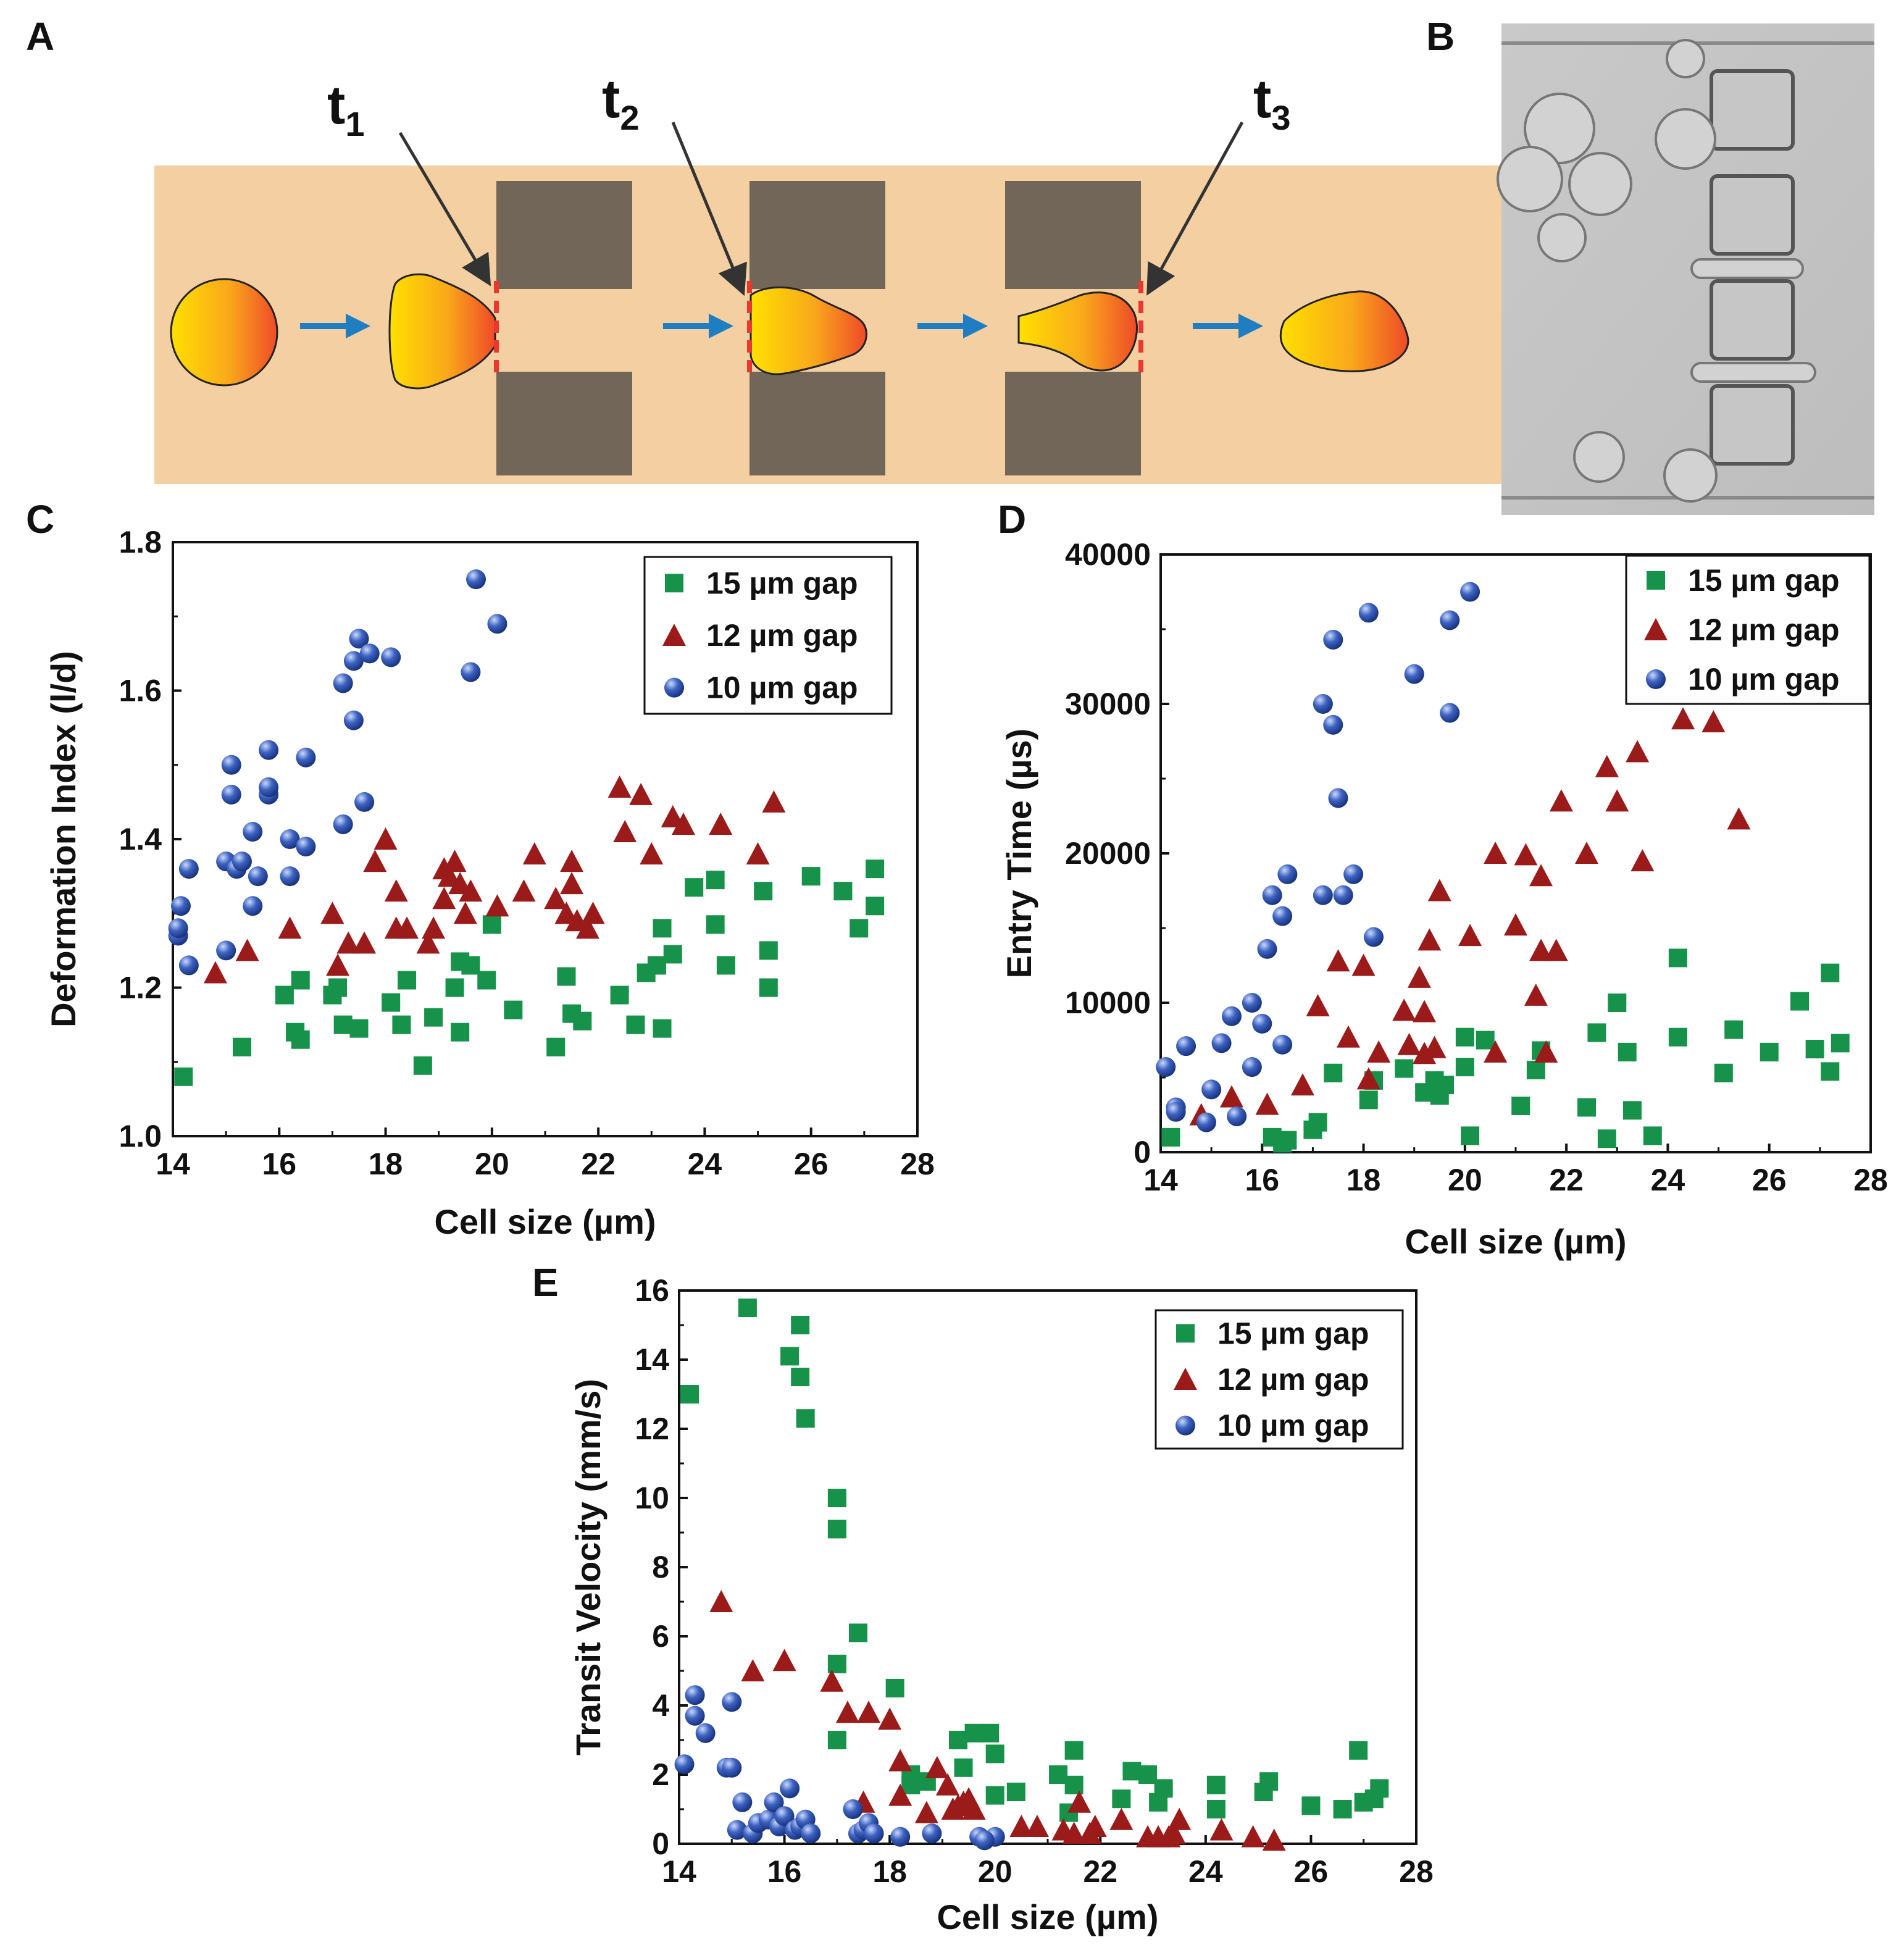 The image size is (1904, 1958). Describe the element at coordinates (442, 331) in the screenshot. I see `cell-deforming` at that location.